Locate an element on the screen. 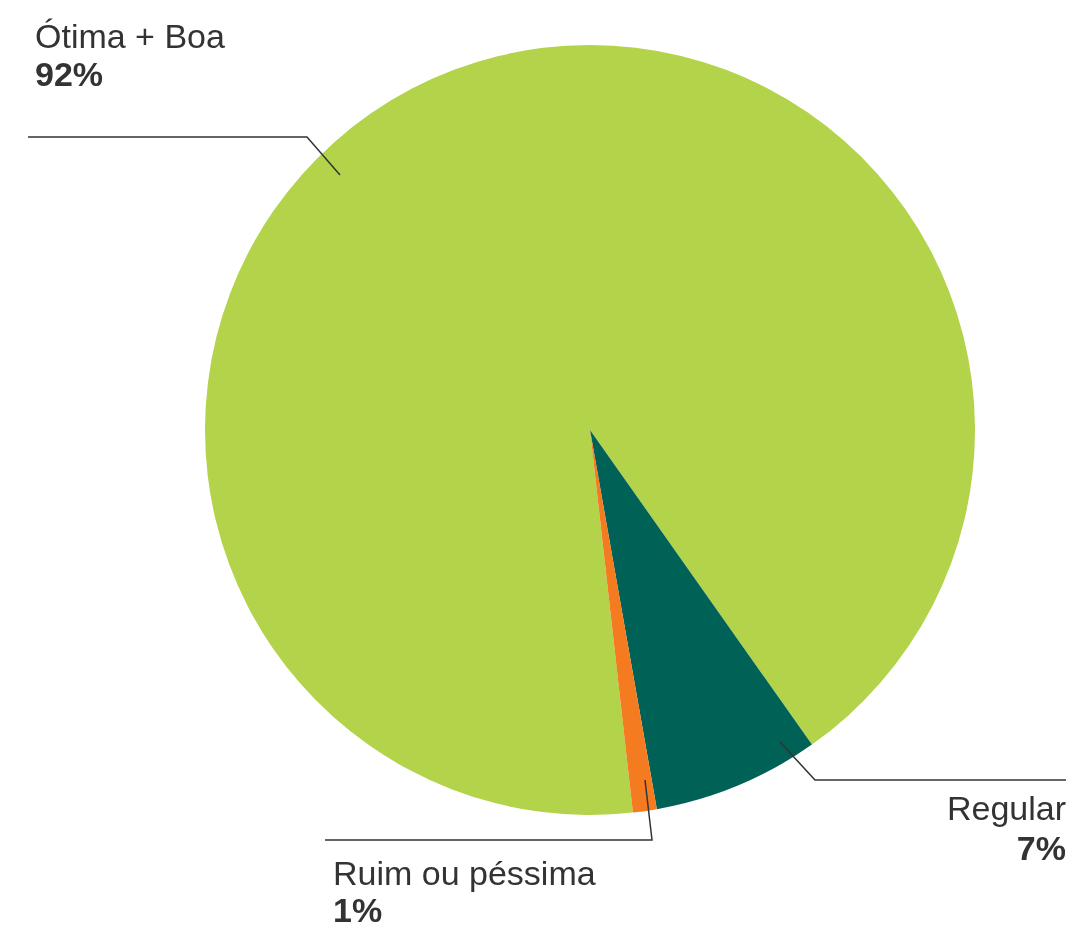  data-label: 1% is located at coordinates (358, 910).